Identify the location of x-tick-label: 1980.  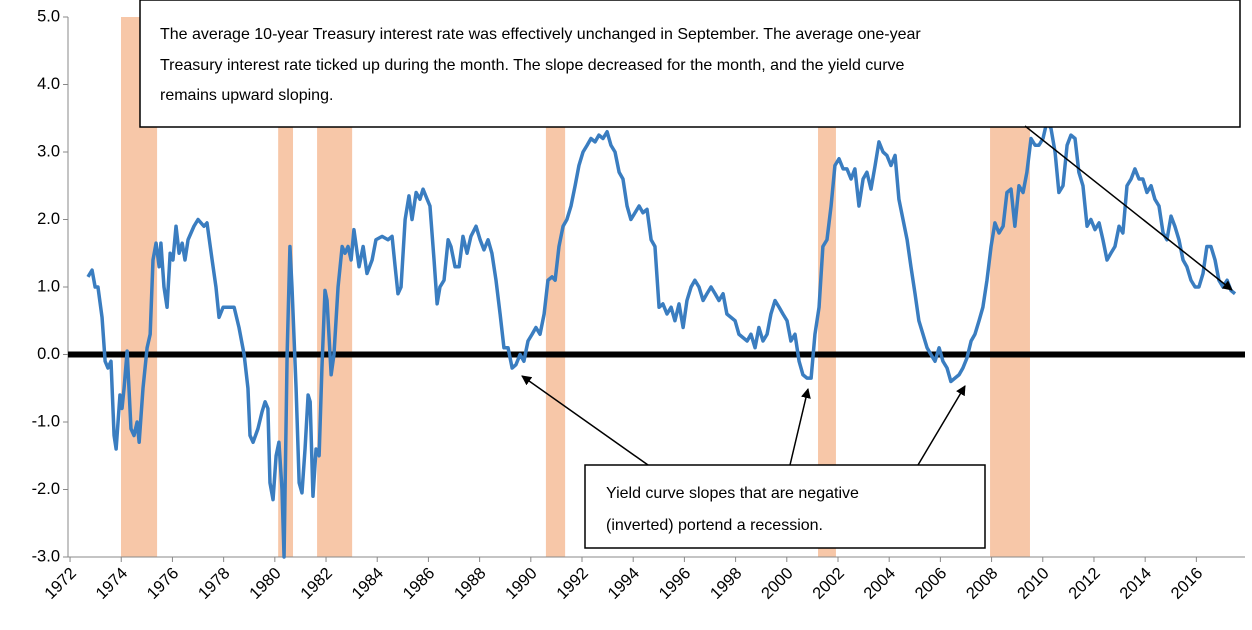
(265, 583).